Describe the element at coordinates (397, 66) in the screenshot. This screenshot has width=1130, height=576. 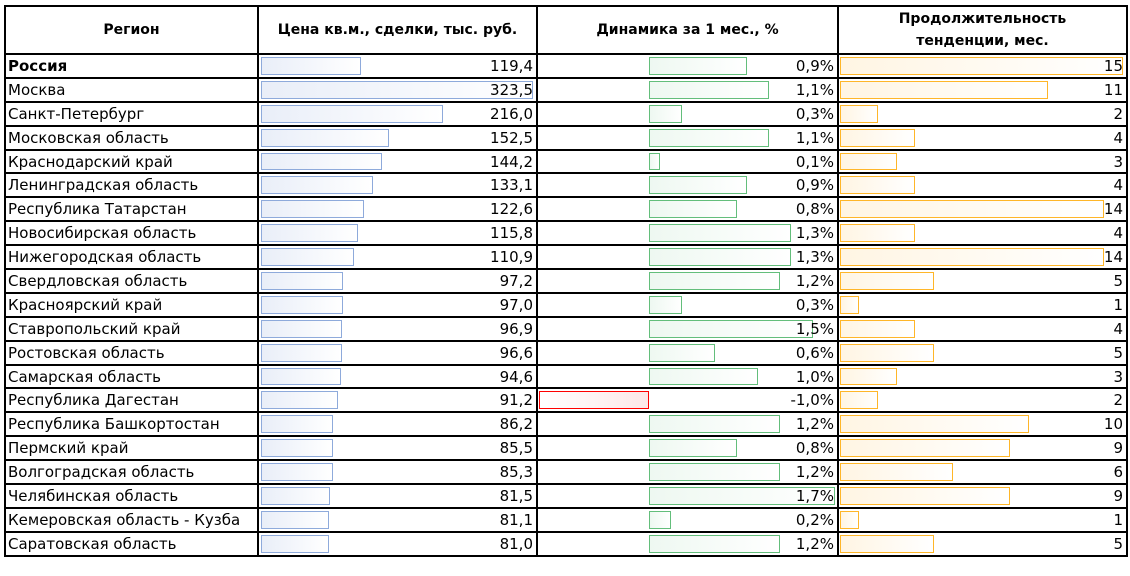
I see `price-cell: 119,4` at that location.